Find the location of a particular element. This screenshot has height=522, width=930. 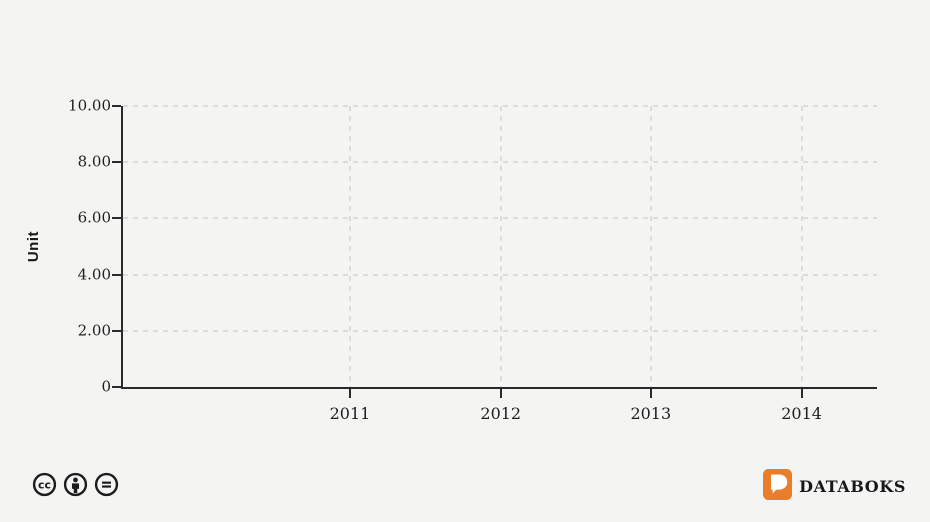

brand-wordmark: DATABOKS is located at coordinates (852, 486).